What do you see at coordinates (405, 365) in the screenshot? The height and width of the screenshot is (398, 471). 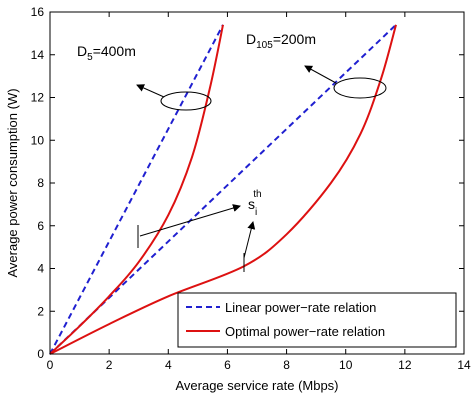 I see `x-tick-label-6: 12` at bounding box center [405, 365].